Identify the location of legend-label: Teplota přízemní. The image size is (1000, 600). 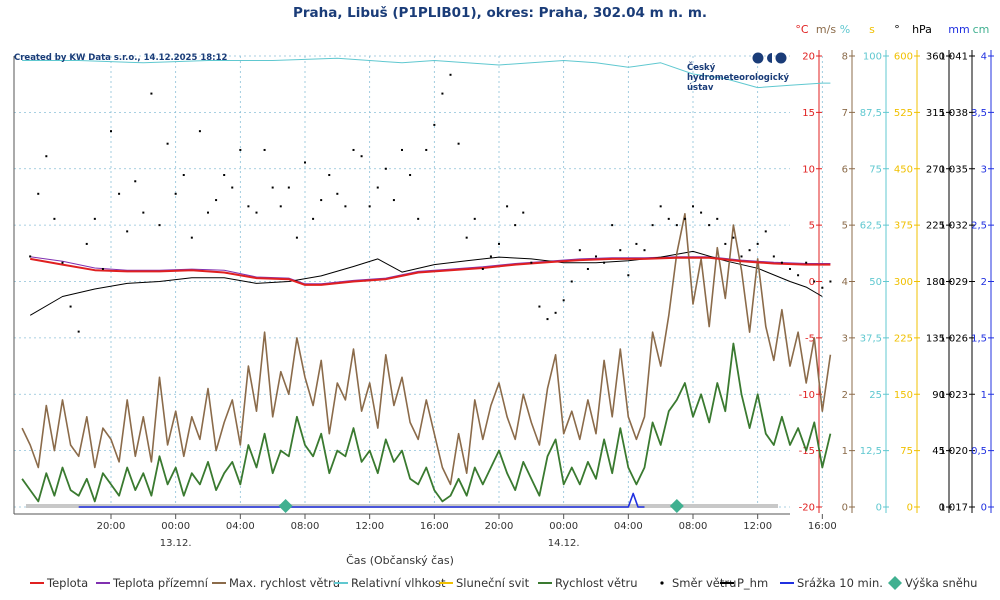
(160, 583).